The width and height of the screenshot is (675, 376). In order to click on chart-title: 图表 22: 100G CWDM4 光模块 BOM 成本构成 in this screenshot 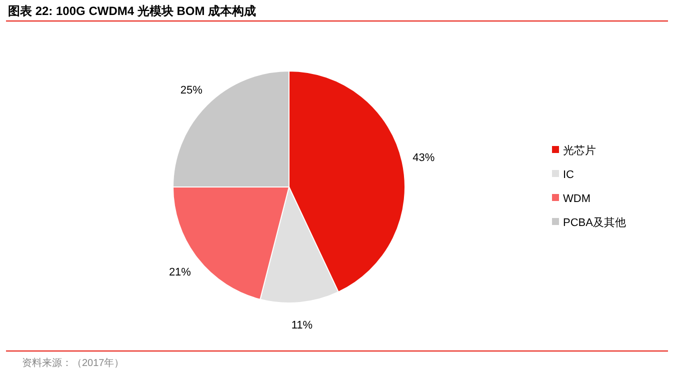, I will do `click(132, 11)`.